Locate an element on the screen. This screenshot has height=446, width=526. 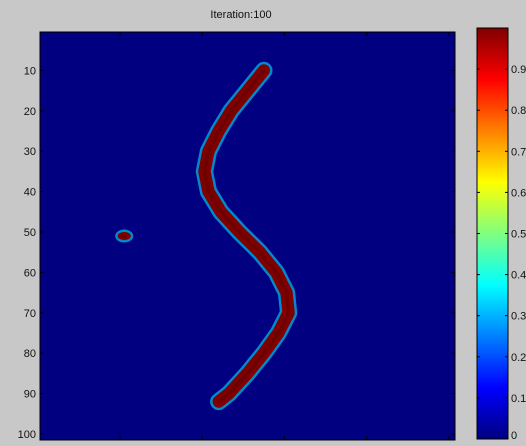
y-tick-label: 40 is located at coordinates (30, 193).